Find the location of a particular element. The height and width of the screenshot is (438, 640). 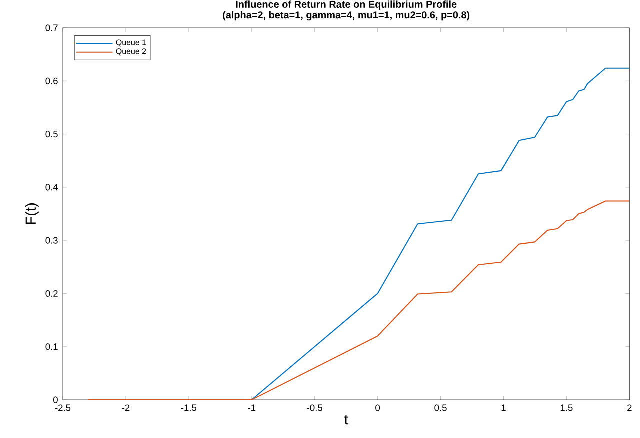

x-tick-label: -2.5 is located at coordinates (63, 408).